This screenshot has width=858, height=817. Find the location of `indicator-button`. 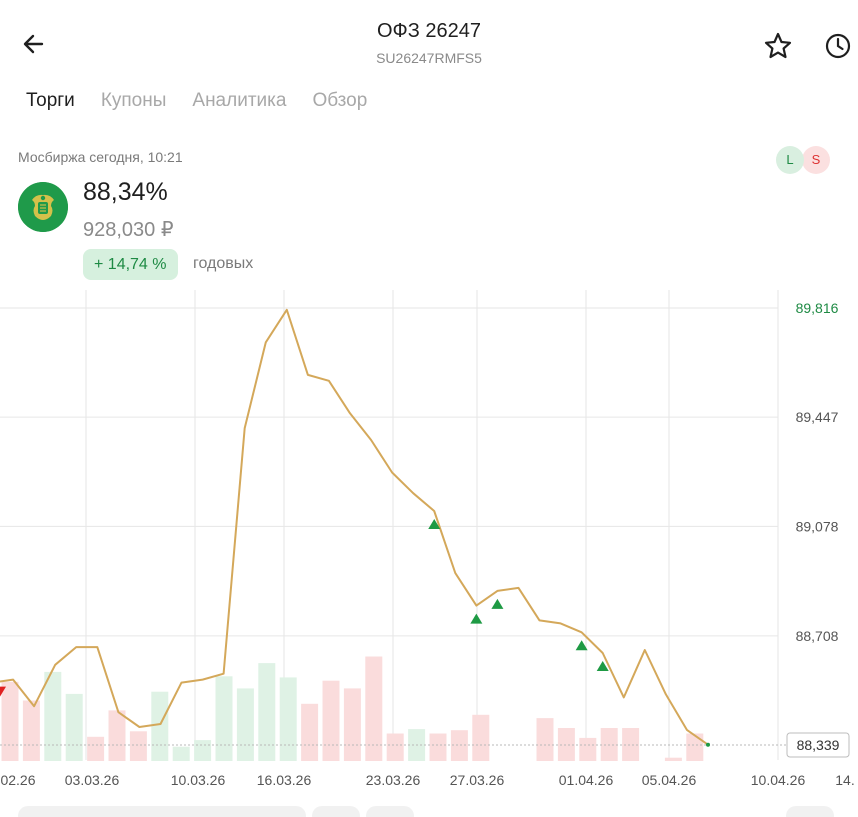

indicator-button is located at coordinates (390, 811).